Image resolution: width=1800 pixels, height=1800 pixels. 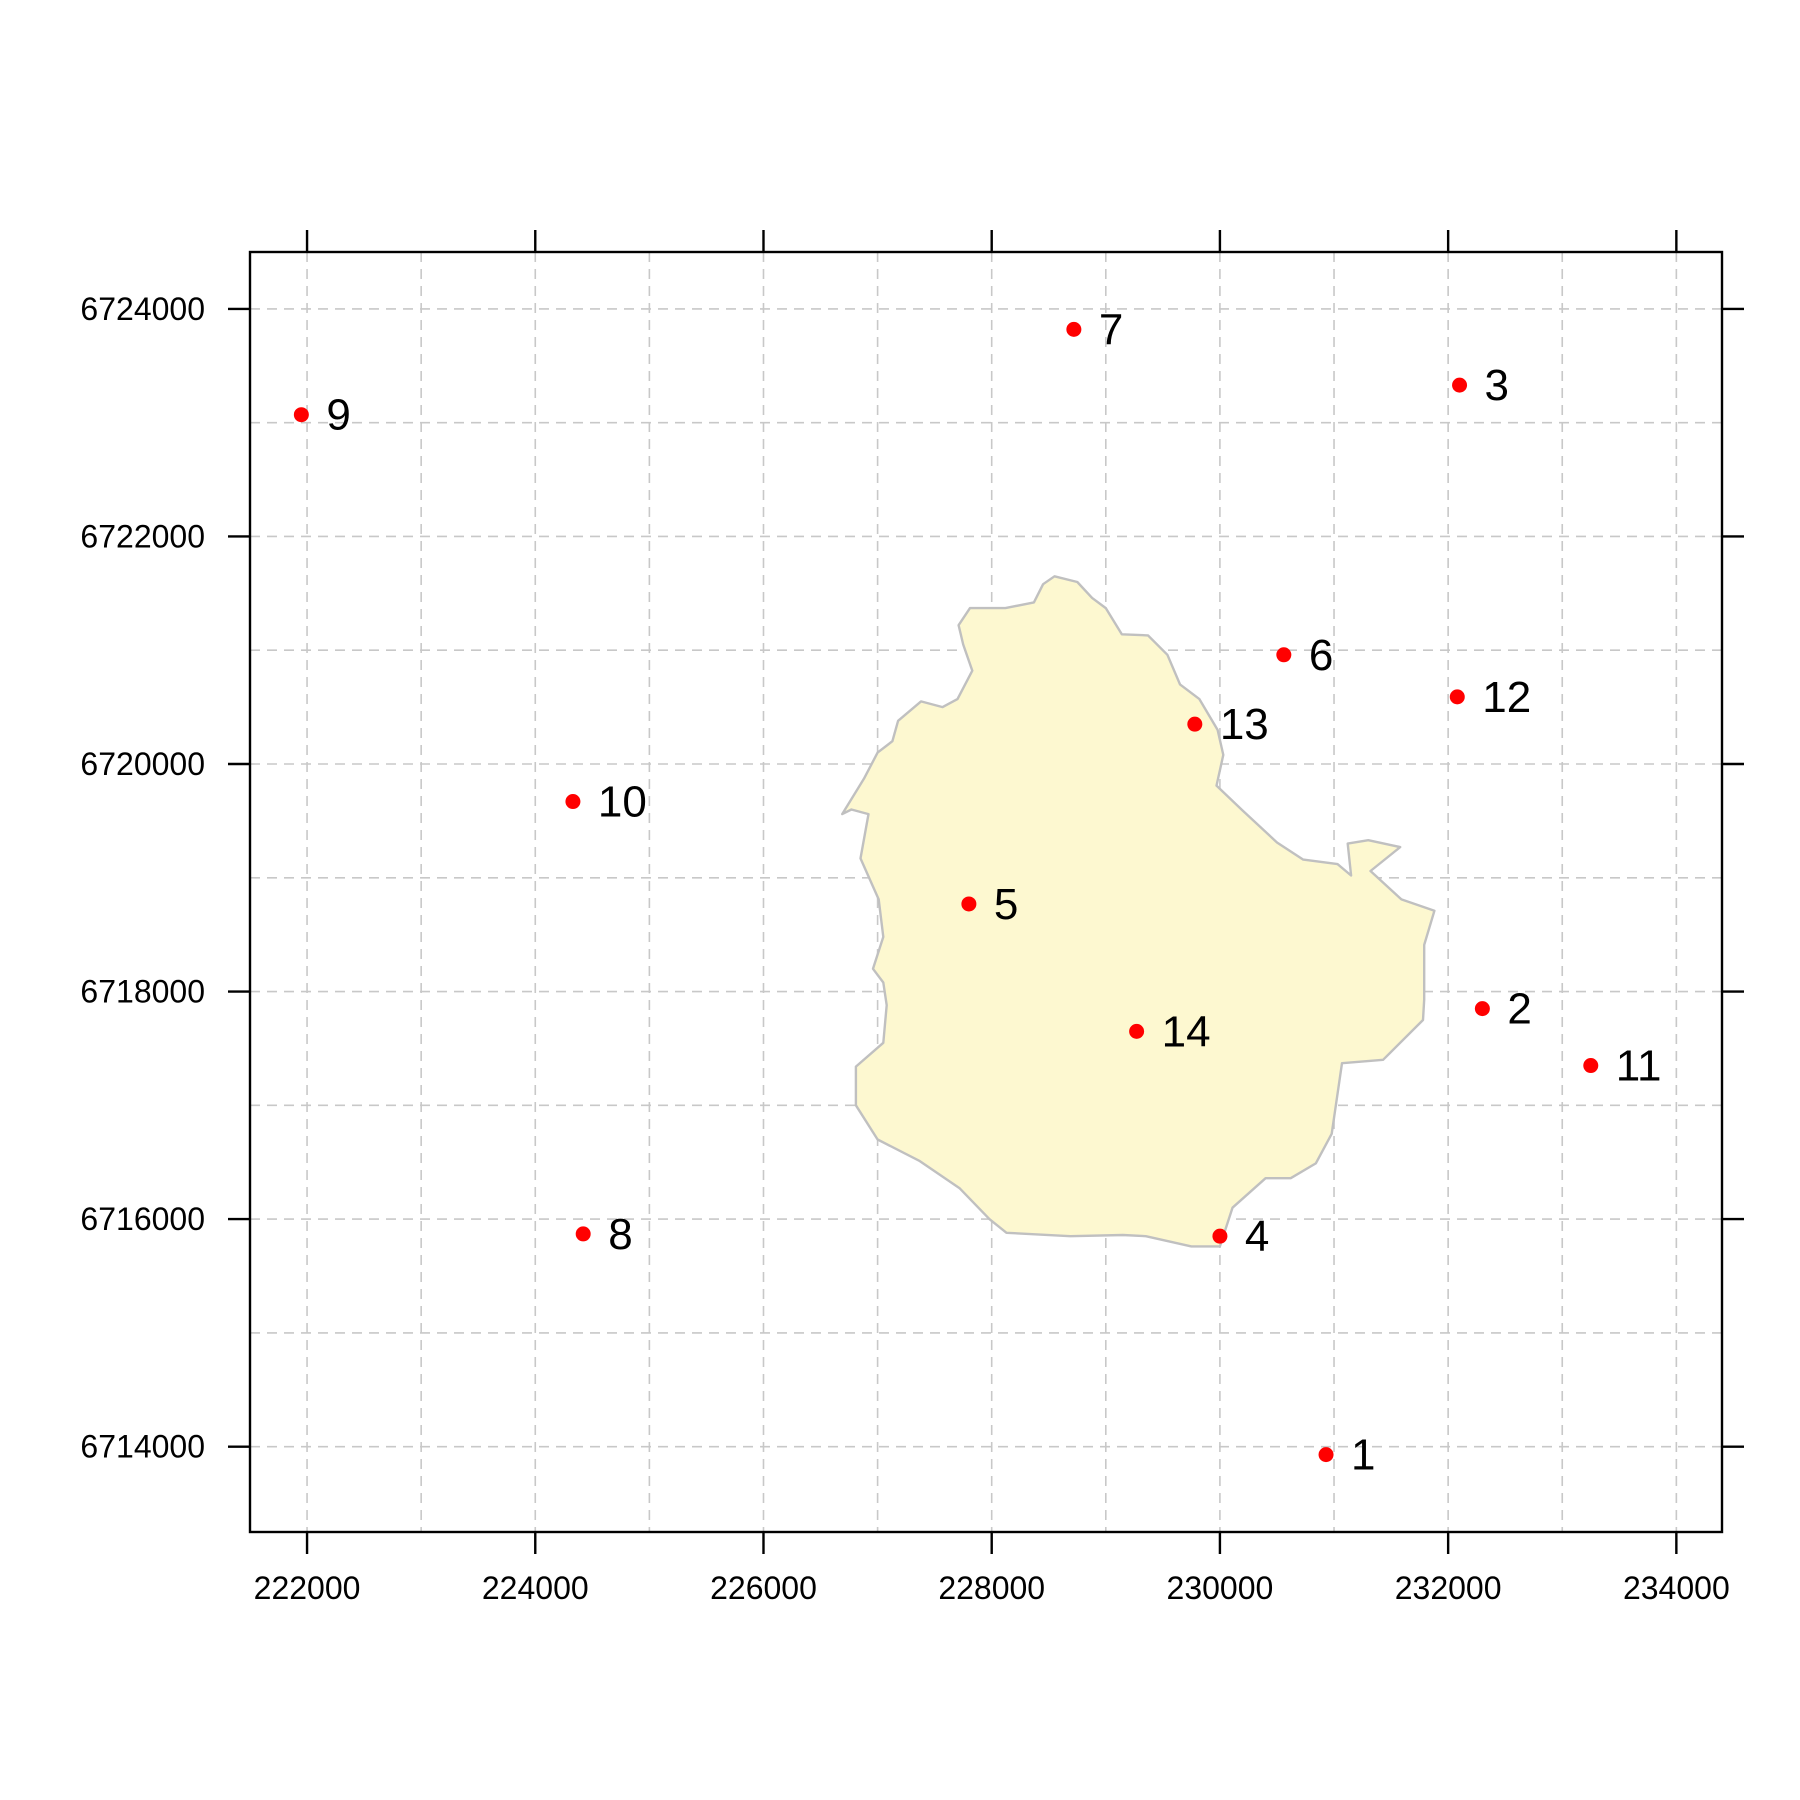 I want to click on x-tick-label: 232000, so click(x=1448, y=1588).